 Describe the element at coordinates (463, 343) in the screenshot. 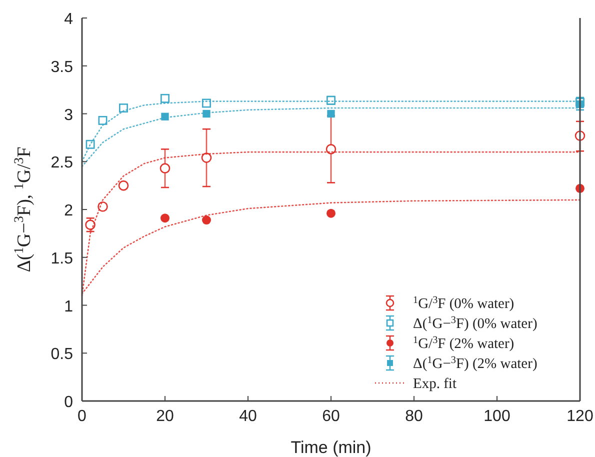

I see `legend-label: $^{1}$G/$^{3}$F (2% water)` at that location.